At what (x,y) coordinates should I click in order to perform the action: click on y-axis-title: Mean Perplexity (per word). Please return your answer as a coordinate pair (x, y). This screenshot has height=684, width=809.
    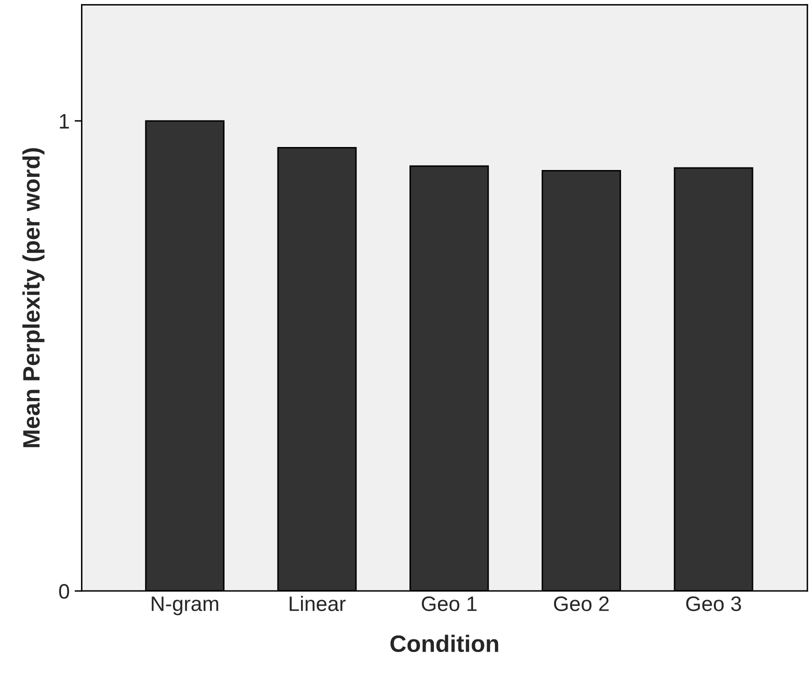
    Looking at the image, I should click on (33, 298).